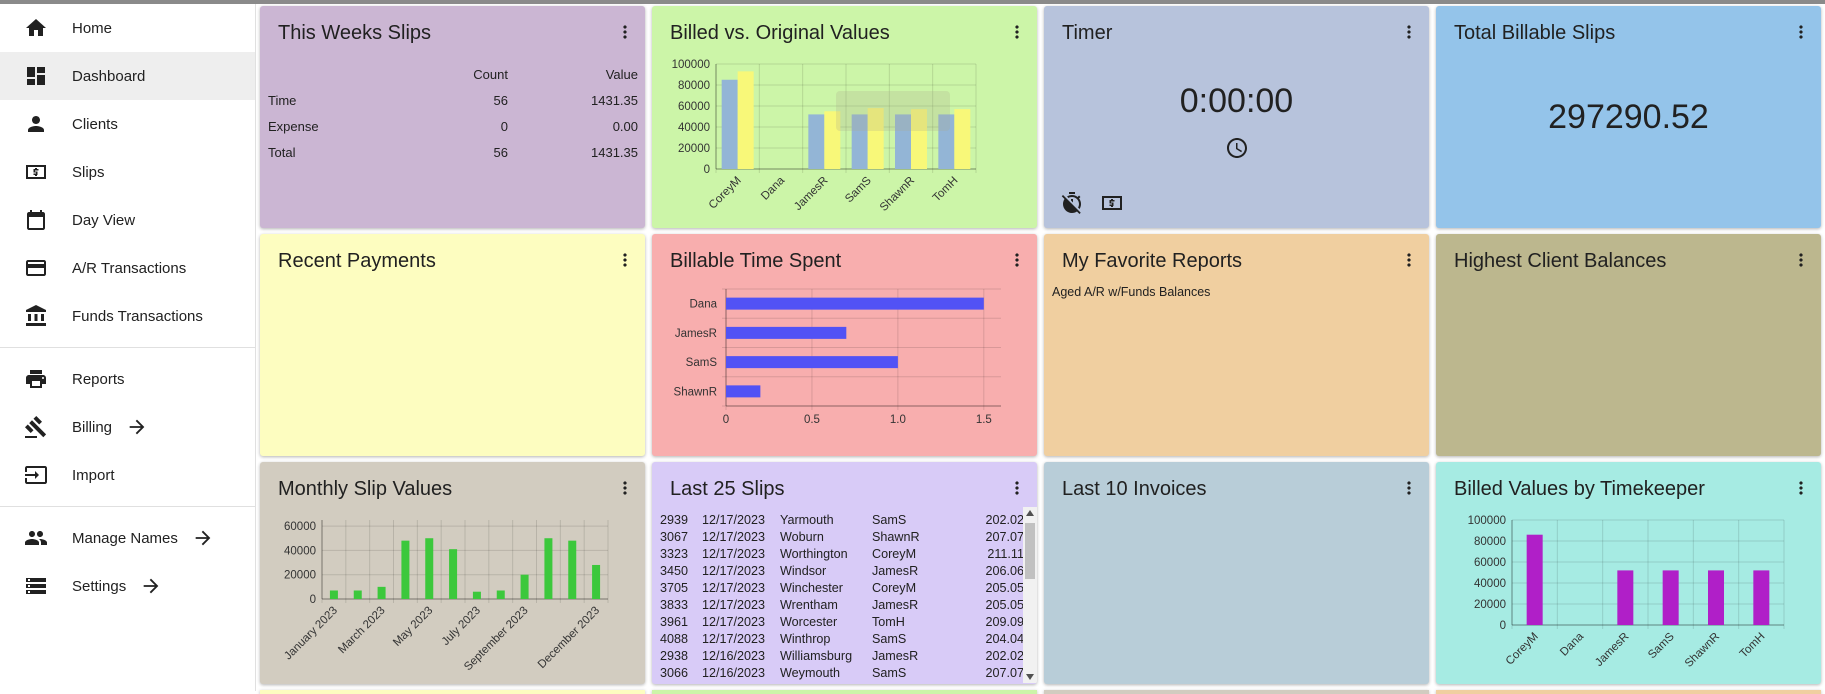  Describe the element at coordinates (842, 520) in the screenshot. I see `list-item: 2939 12/17/2023 Yarmouth SamS 202.02` at that location.